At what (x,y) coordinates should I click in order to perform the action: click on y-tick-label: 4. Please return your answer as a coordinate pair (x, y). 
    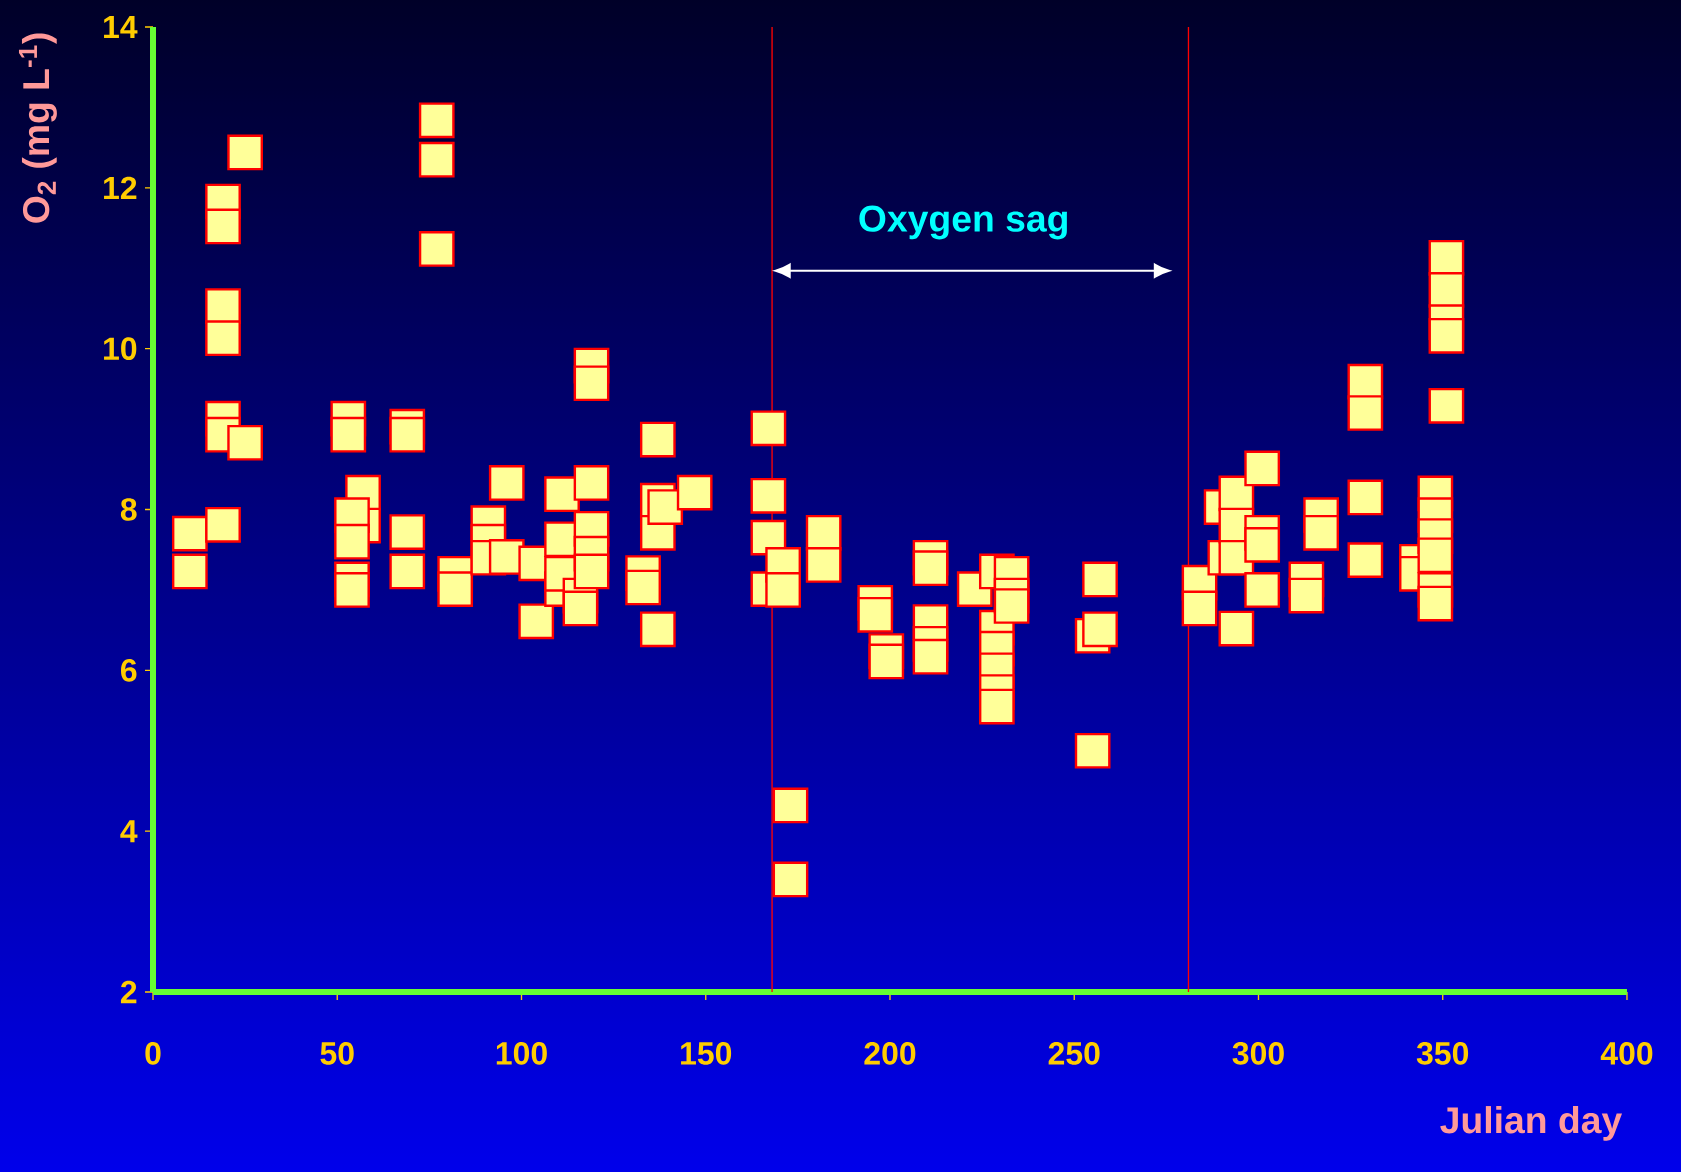
    Looking at the image, I should click on (129, 831).